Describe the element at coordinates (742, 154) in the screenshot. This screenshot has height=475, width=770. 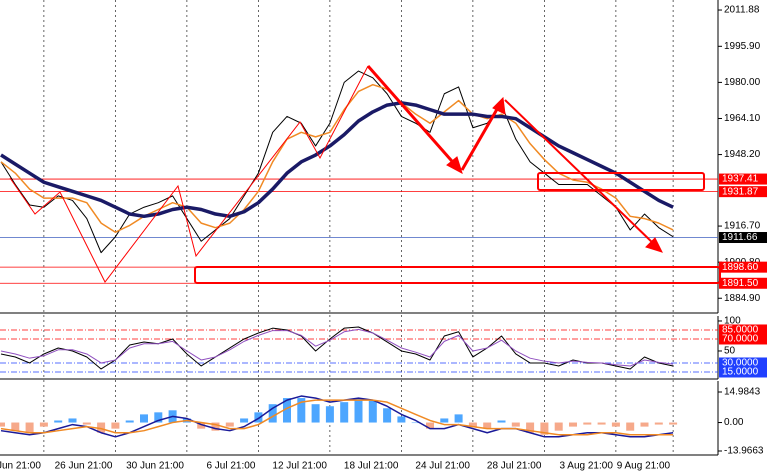
I see `y-tick-label: 1948.20` at that location.